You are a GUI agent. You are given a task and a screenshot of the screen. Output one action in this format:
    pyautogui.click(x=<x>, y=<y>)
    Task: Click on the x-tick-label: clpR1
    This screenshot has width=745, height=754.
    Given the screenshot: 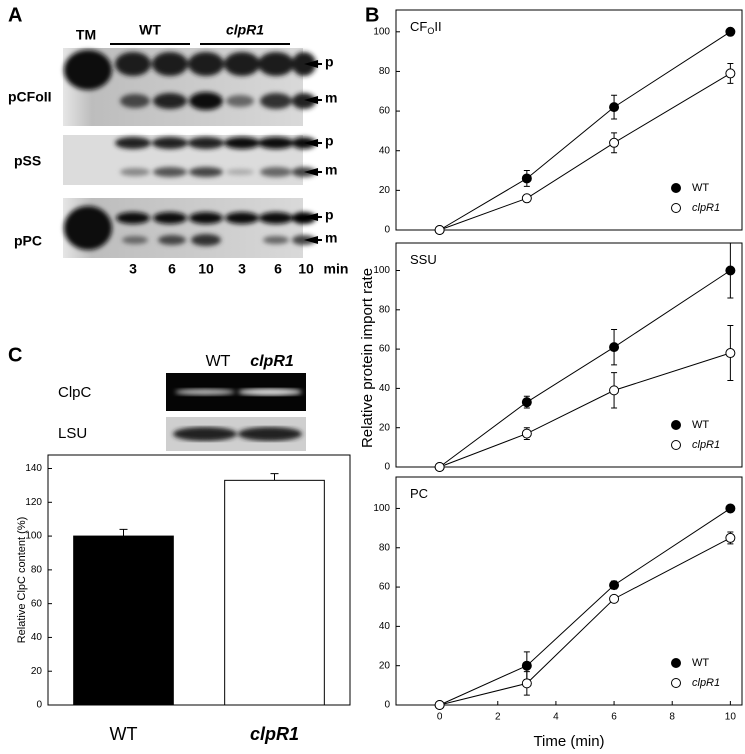 What is the action you would take?
    pyautogui.click(x=274, y=734)
    